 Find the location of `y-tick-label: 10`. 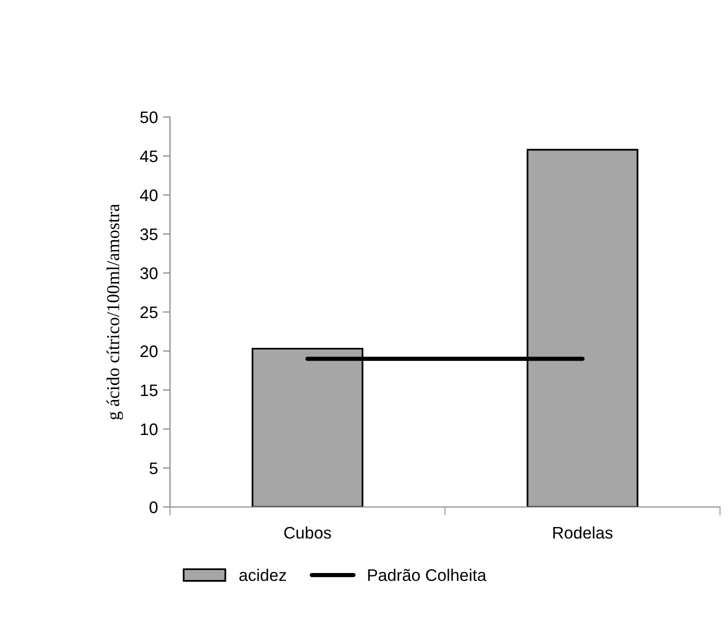

y-tick-label: 10 is located at coordinates (149, 429).